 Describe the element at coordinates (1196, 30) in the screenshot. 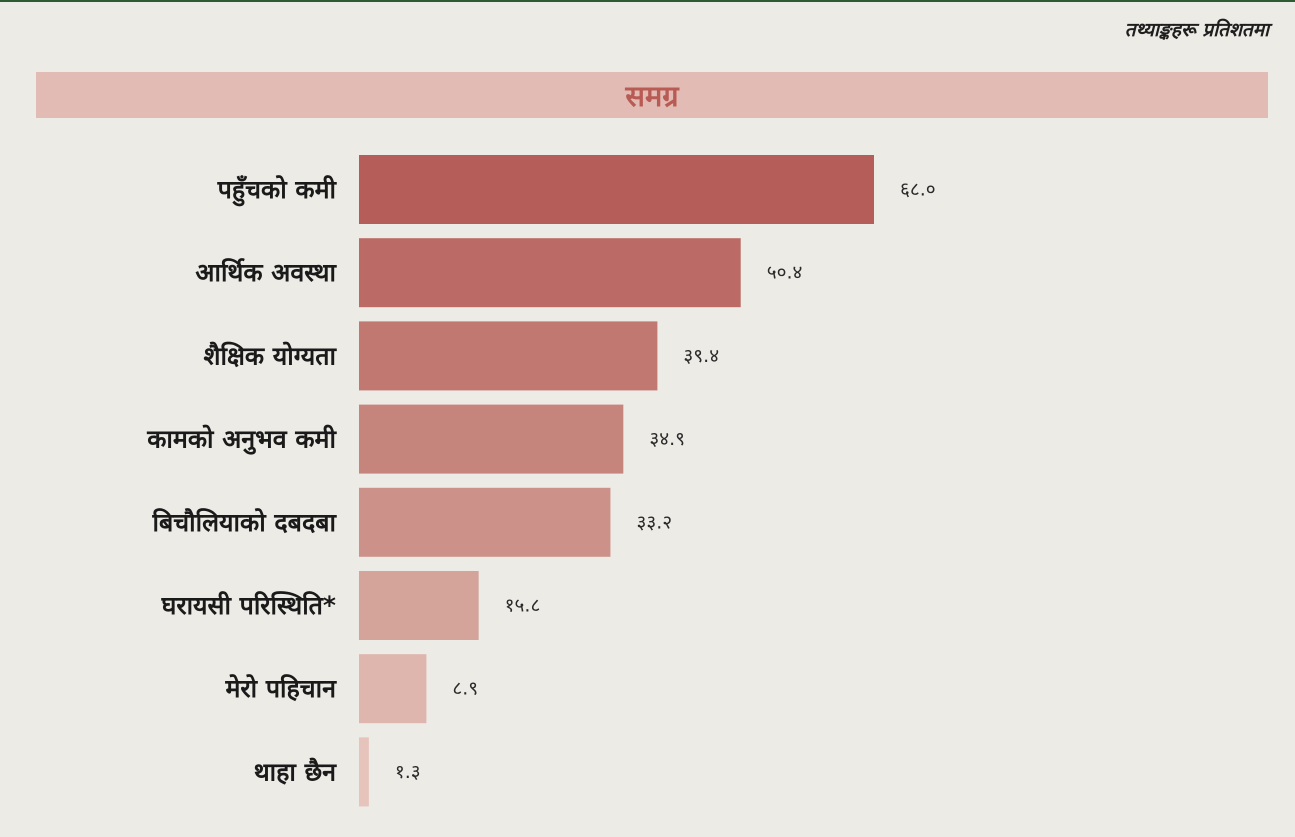

I see `units-note: तथ्याङ्कहरू प्रतिशतमा` at that location.